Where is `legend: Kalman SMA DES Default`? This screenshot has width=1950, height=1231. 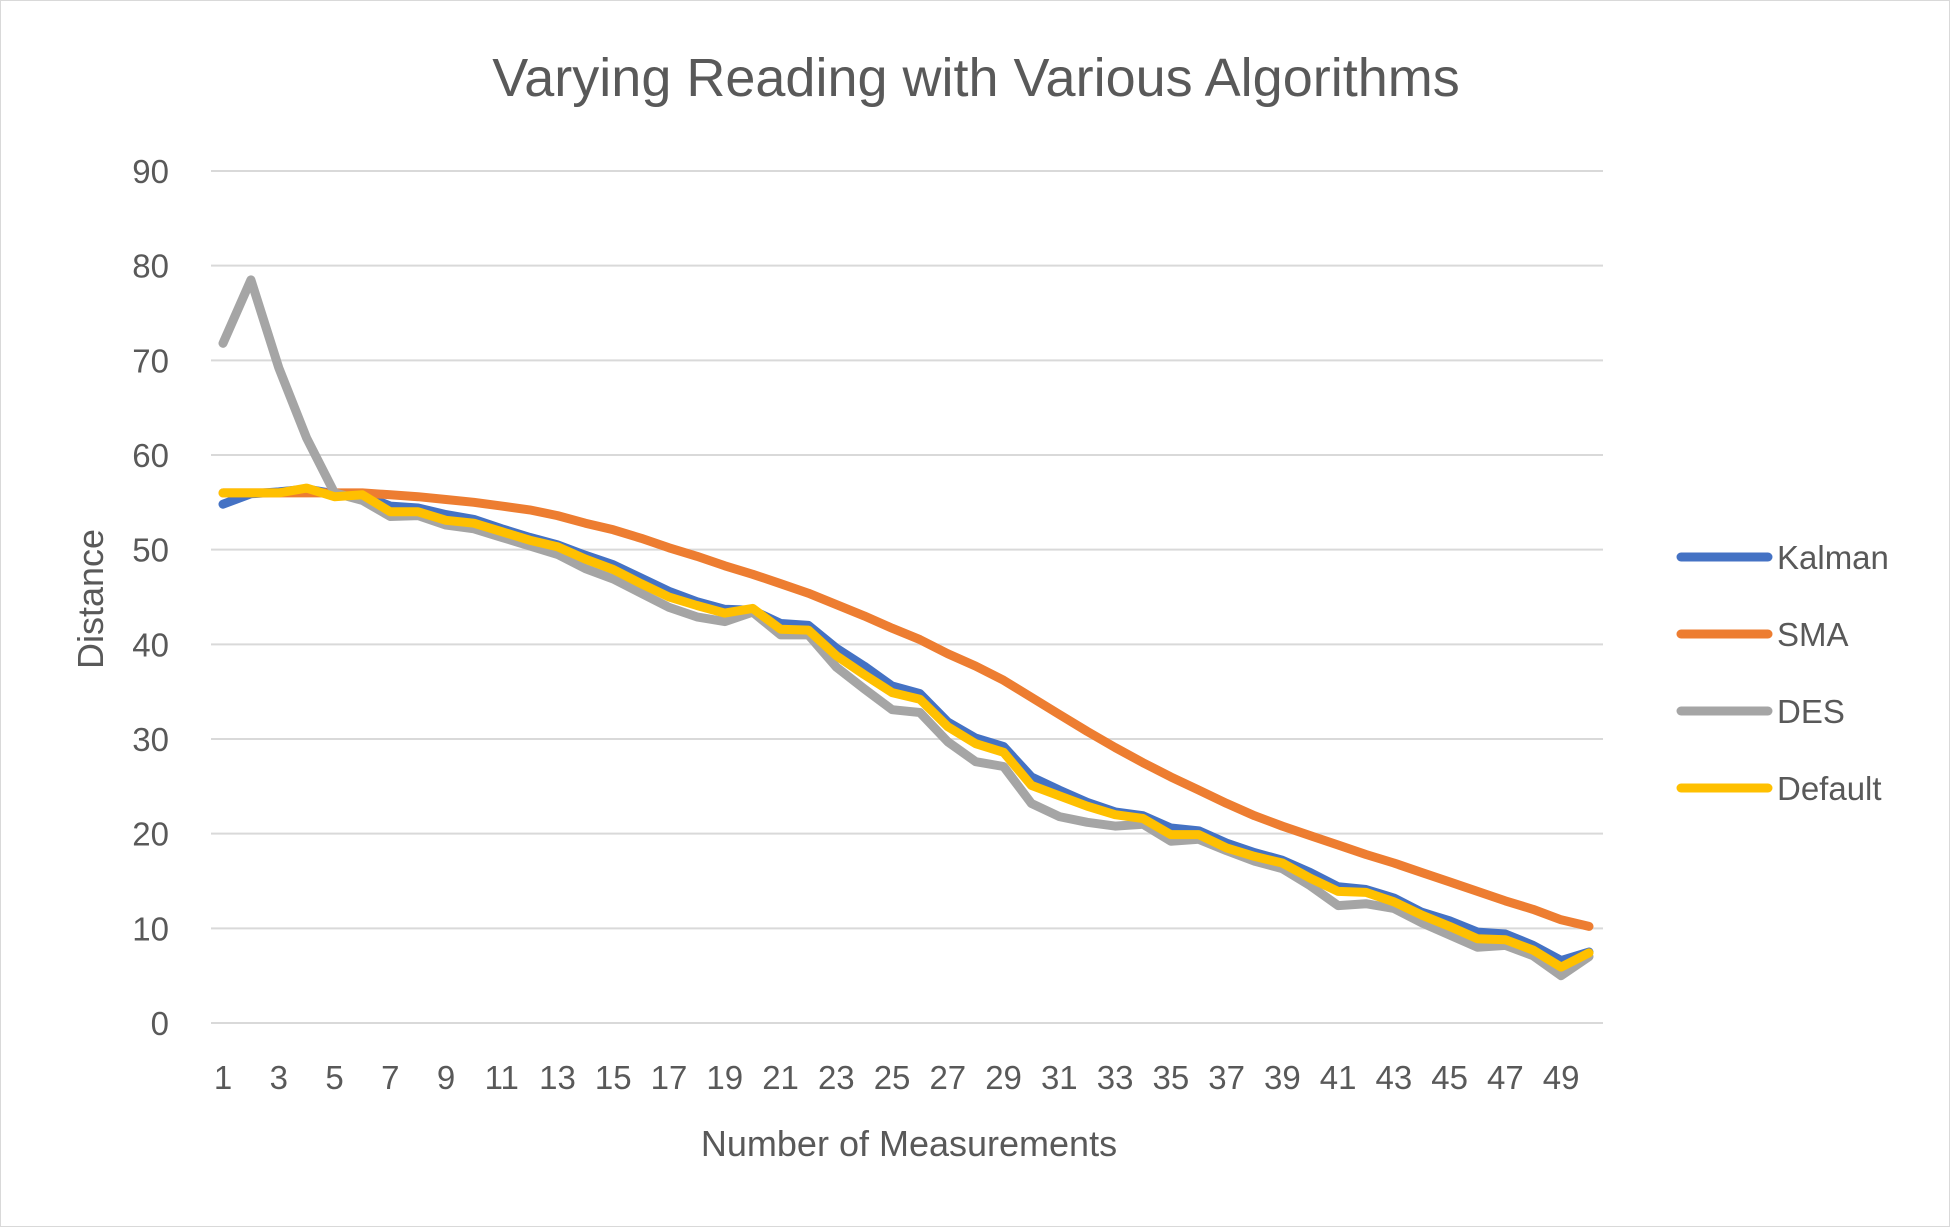 legend: Kalman SMA DES Default is located at coordinates (1782, 673).